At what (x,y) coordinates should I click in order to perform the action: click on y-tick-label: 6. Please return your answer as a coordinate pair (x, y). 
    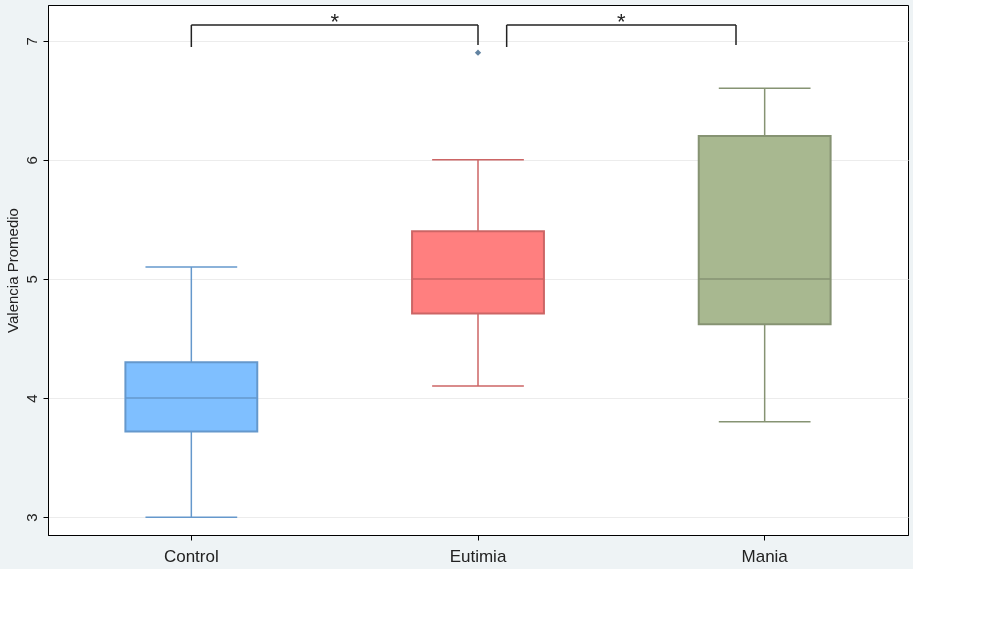
    Looking at the image, I should click on (31, 160).